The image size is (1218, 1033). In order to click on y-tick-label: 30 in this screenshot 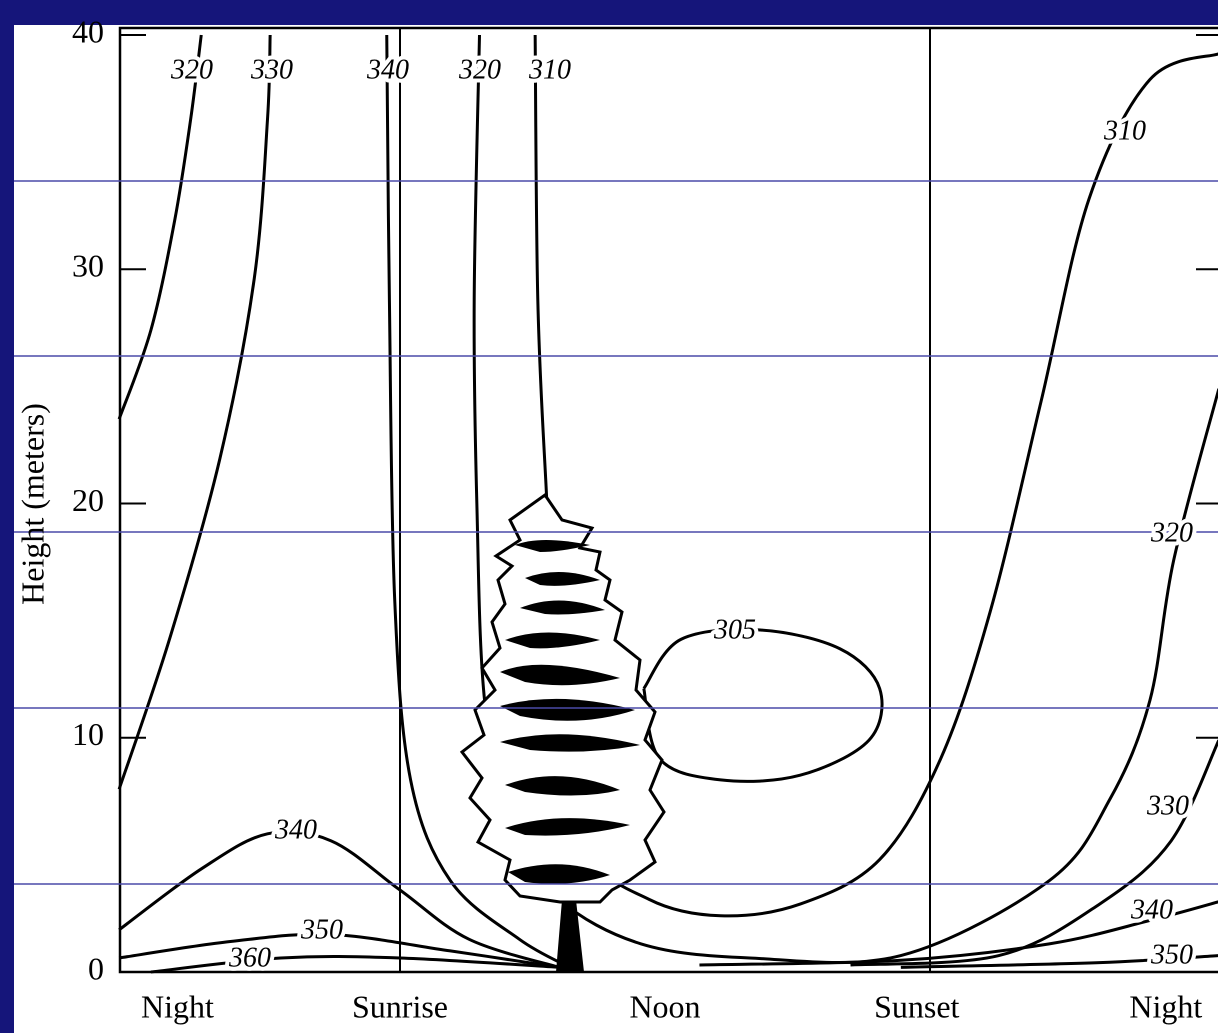, I will do `click(88, 266)`.